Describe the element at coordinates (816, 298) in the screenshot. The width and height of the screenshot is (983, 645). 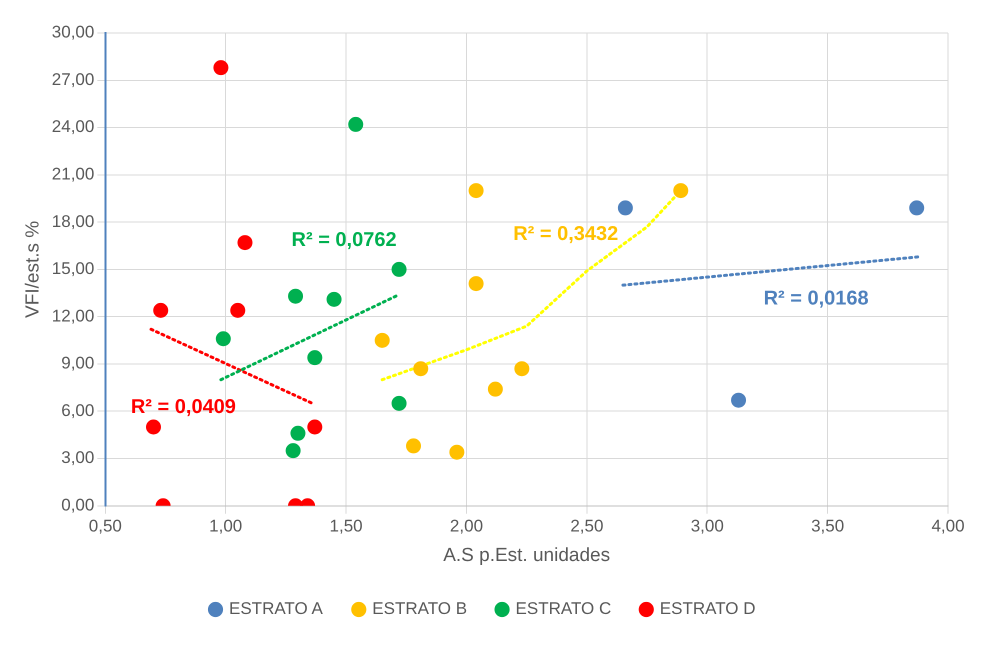
I see `annotation: R² = 0,0168` at that location.